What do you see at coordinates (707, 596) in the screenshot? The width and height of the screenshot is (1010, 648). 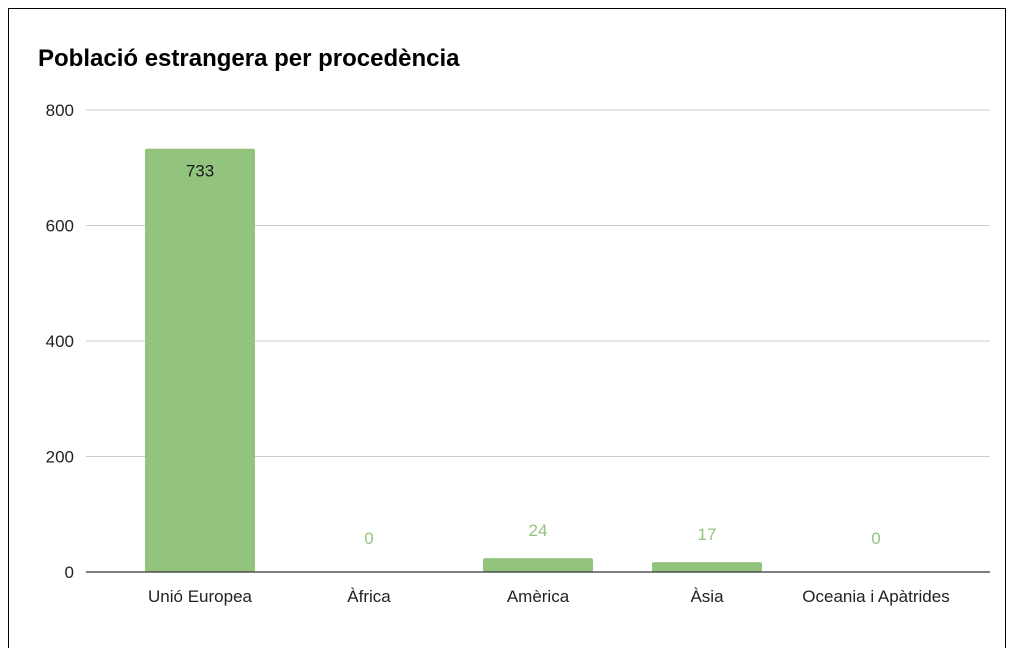 I see `x-category-label: Àsia` at bounding box center [707, 596].